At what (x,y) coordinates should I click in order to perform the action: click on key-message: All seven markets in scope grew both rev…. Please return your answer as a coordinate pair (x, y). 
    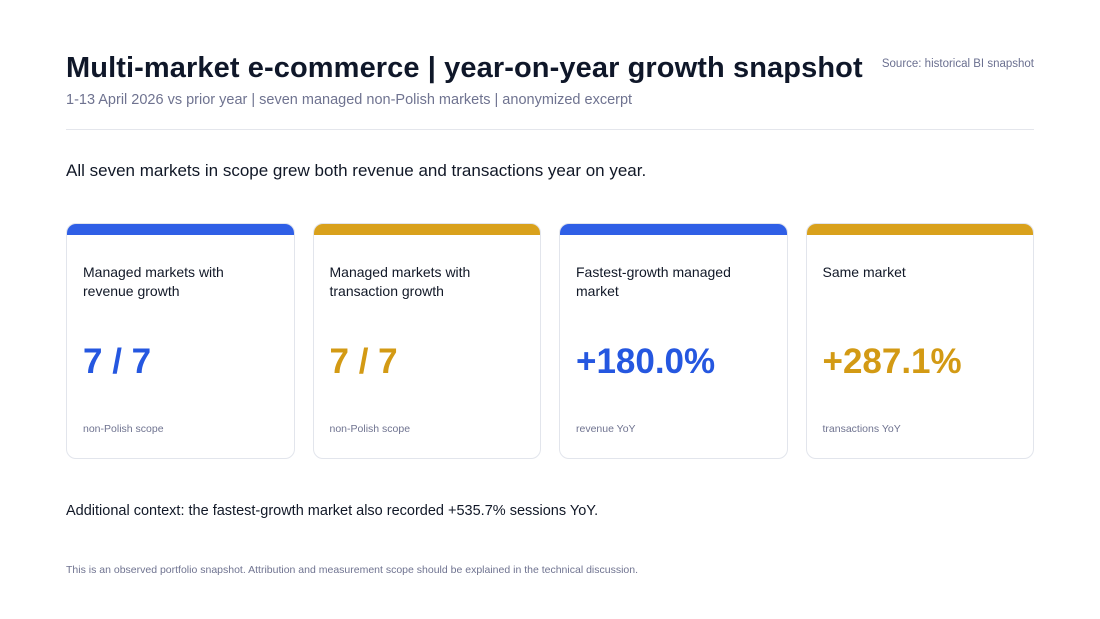
    Looking at the image, I should click on (356, 170).